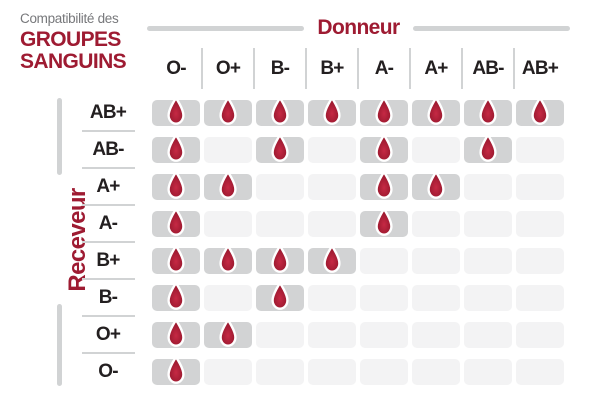  Describe the element at coordinates (436, 68) in the screenshot. I see `donor-type-header: A+` at that location.